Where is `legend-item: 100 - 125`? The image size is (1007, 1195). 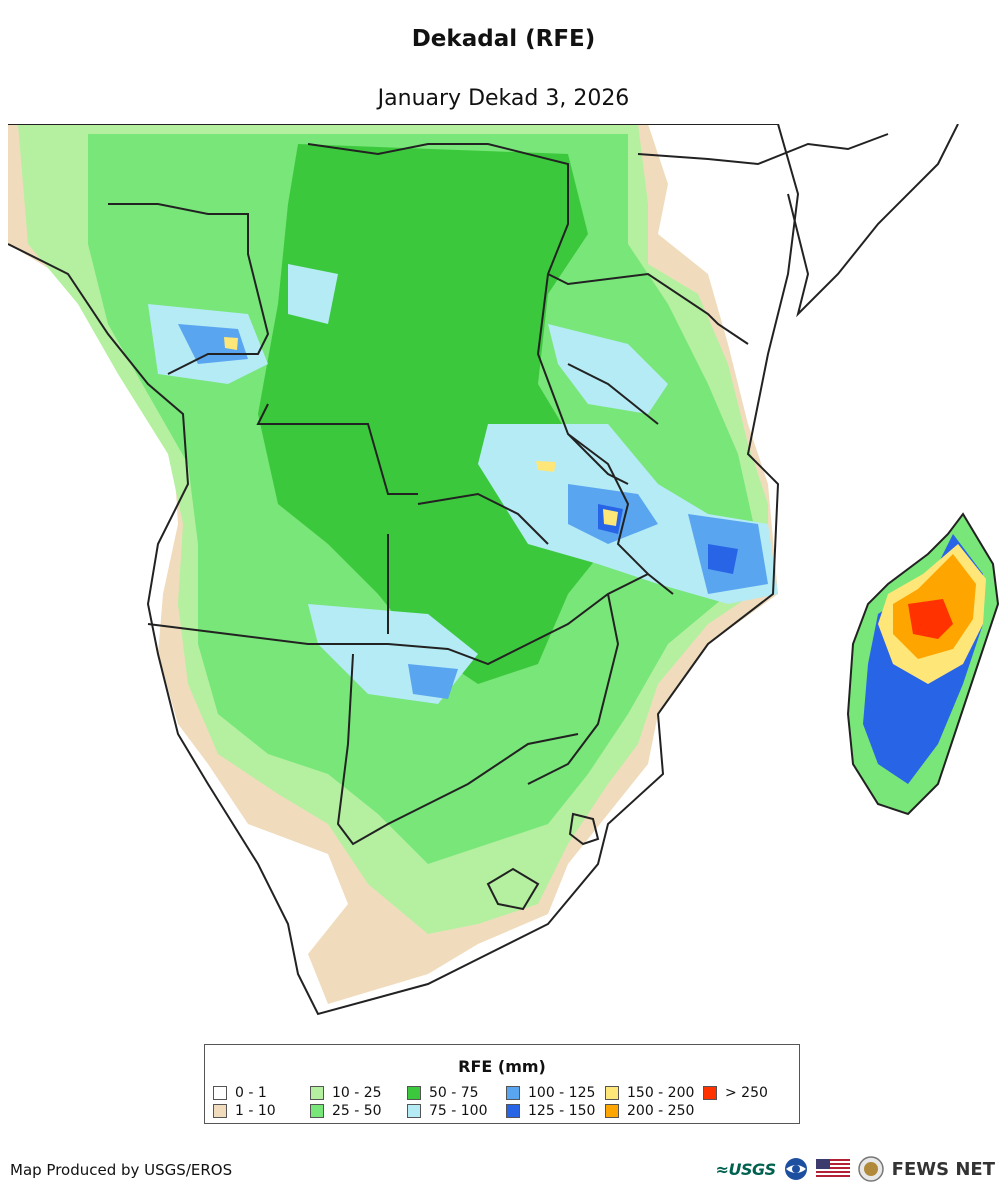
legend-item: 100 - 125 is located at coordinates (550, 1093).